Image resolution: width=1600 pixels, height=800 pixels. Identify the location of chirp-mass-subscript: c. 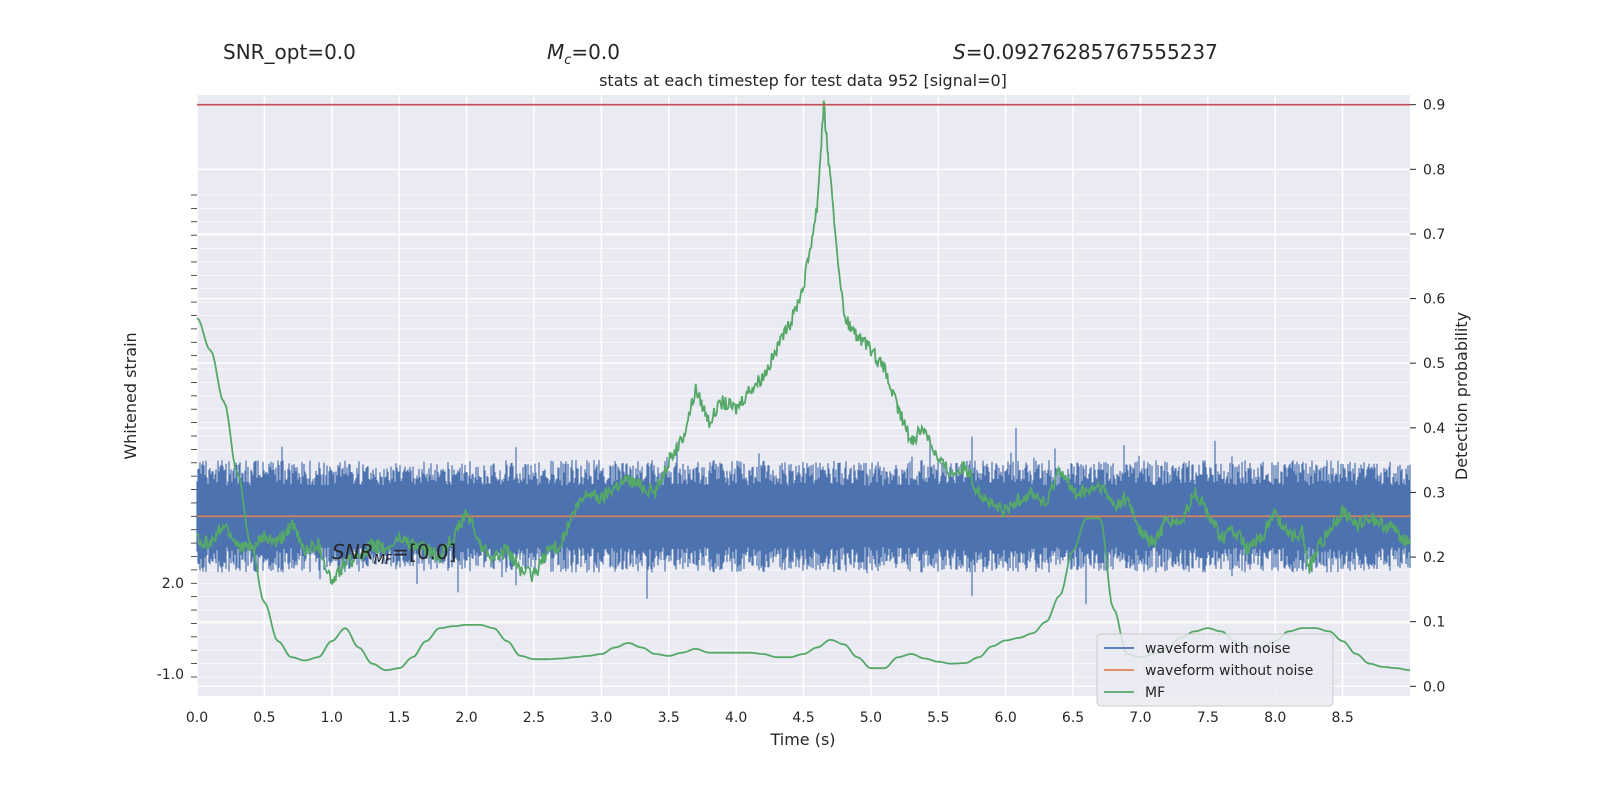
(568, 60).